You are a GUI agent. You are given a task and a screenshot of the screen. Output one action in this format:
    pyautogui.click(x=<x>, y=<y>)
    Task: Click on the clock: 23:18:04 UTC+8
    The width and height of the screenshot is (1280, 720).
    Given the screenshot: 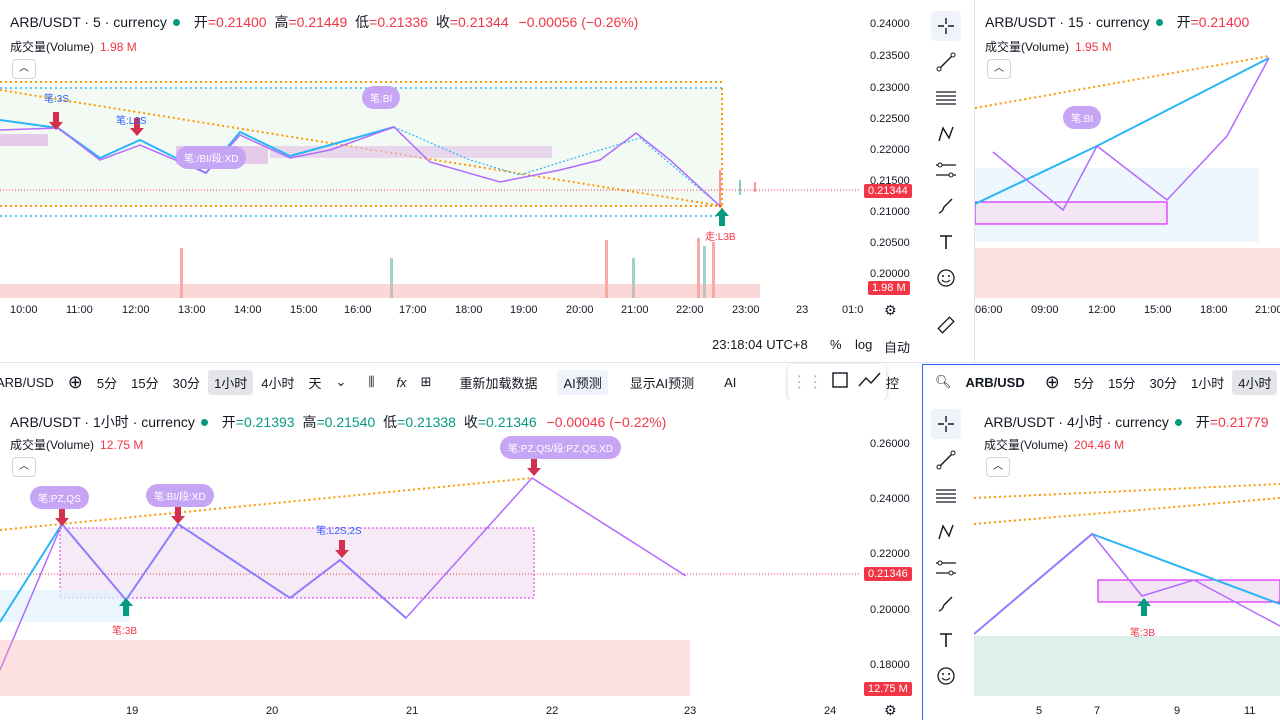 What is the action you would take?
    pyautogui.click(x=760, y=344)
    